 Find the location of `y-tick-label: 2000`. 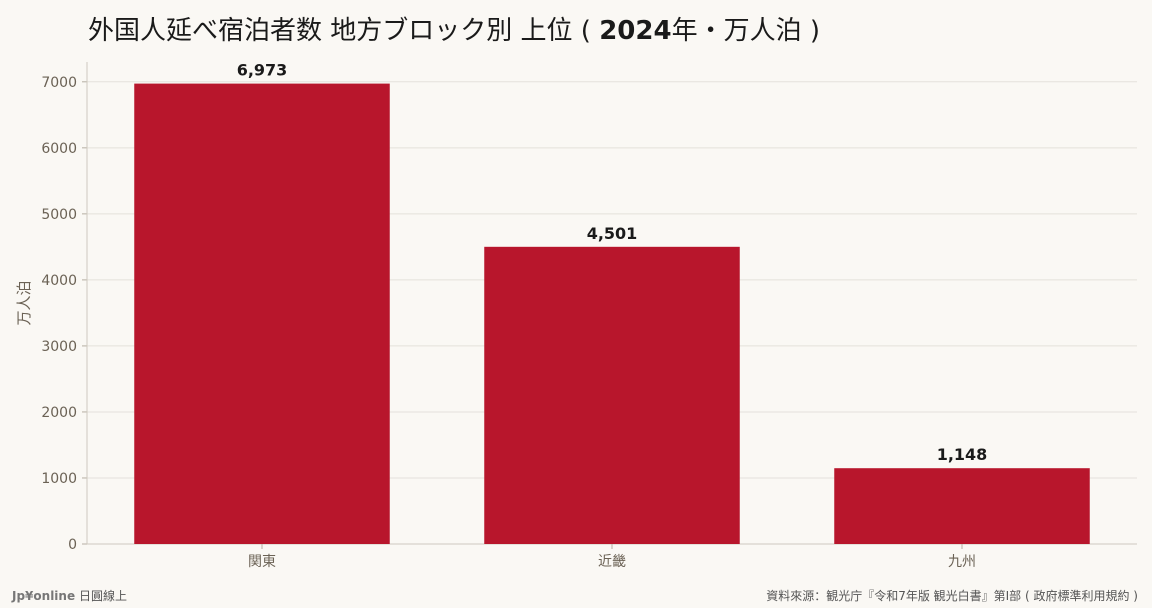

y-tick-label: 2000 is located at coordinates (59, 413).